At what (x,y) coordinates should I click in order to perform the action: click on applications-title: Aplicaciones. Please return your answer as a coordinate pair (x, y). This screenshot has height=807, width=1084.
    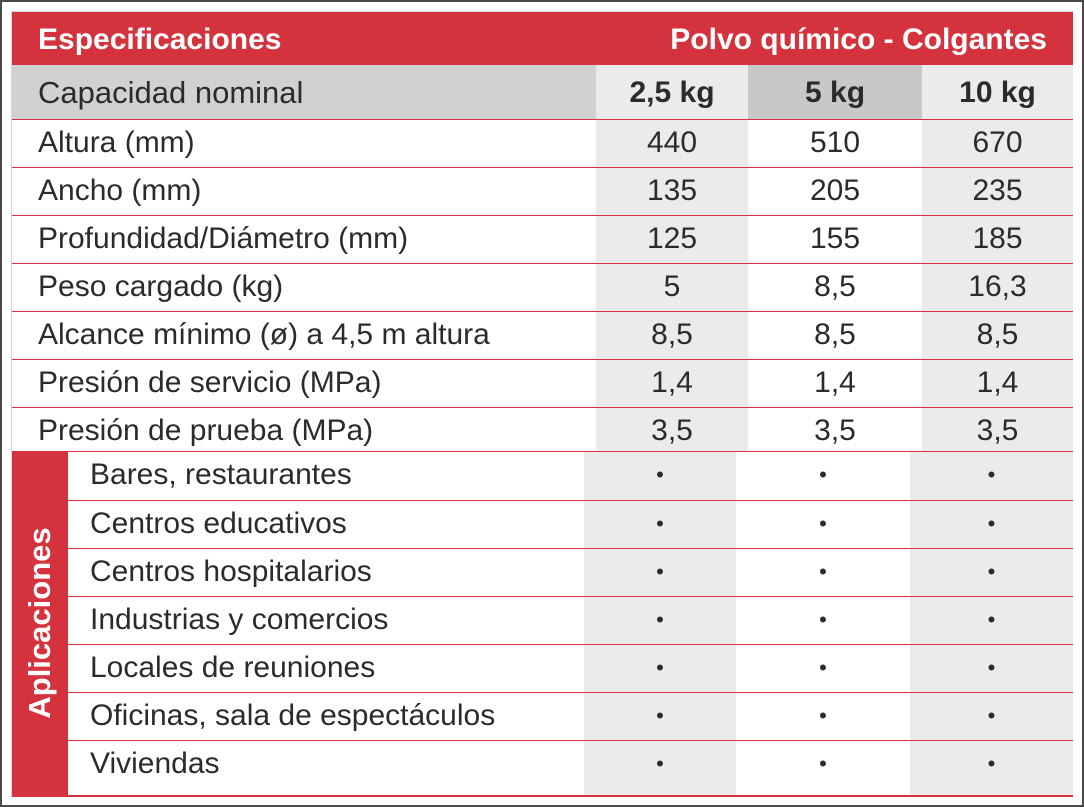
    Looking at the image, I should click on (39, 623).